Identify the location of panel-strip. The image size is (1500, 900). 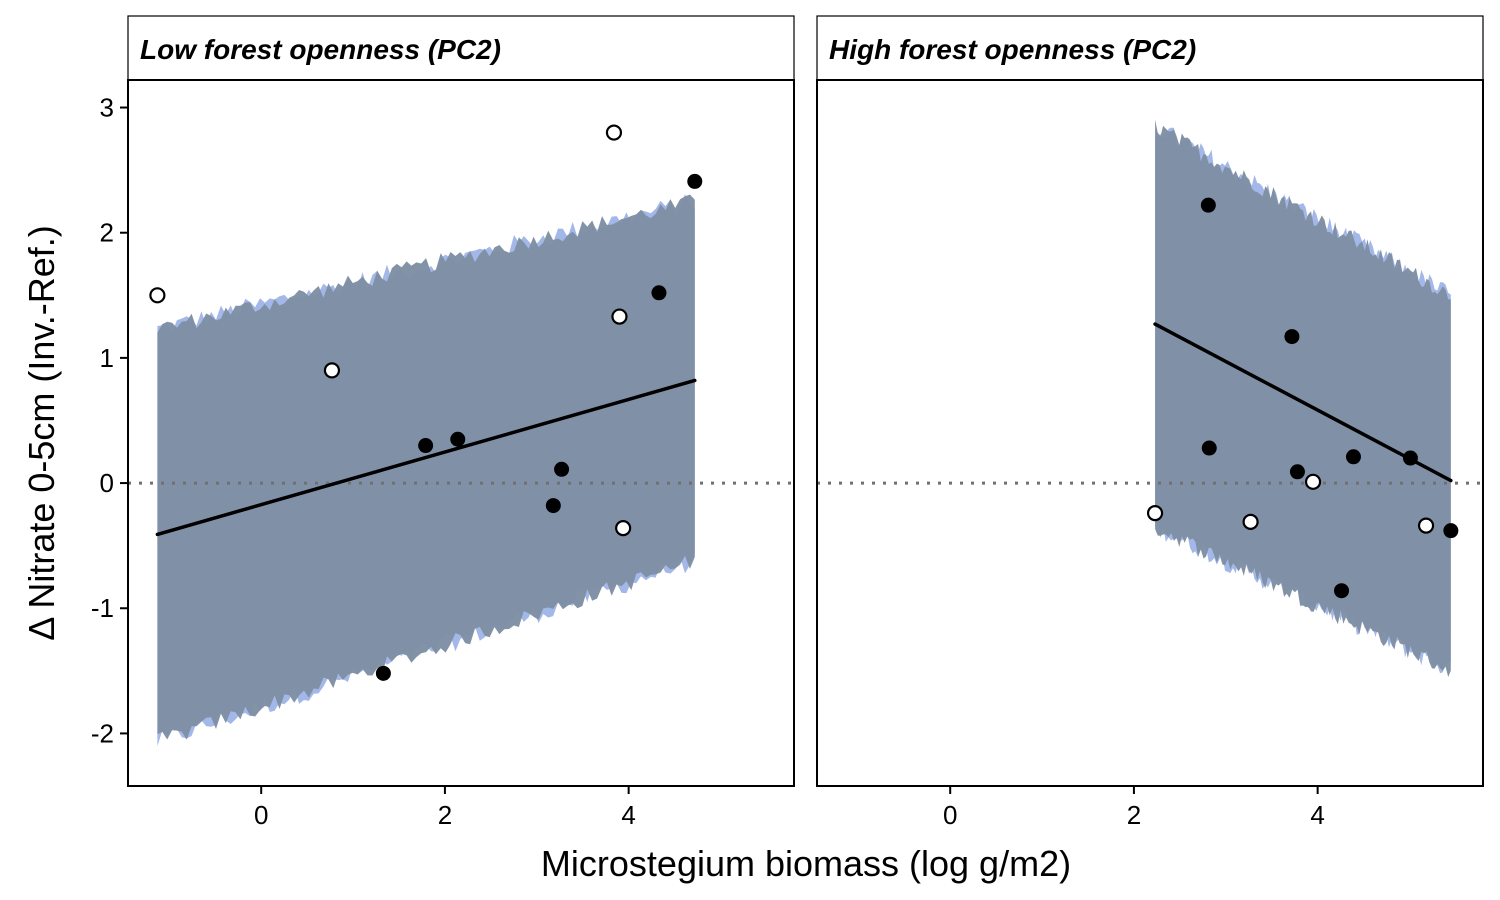
(461, 48).